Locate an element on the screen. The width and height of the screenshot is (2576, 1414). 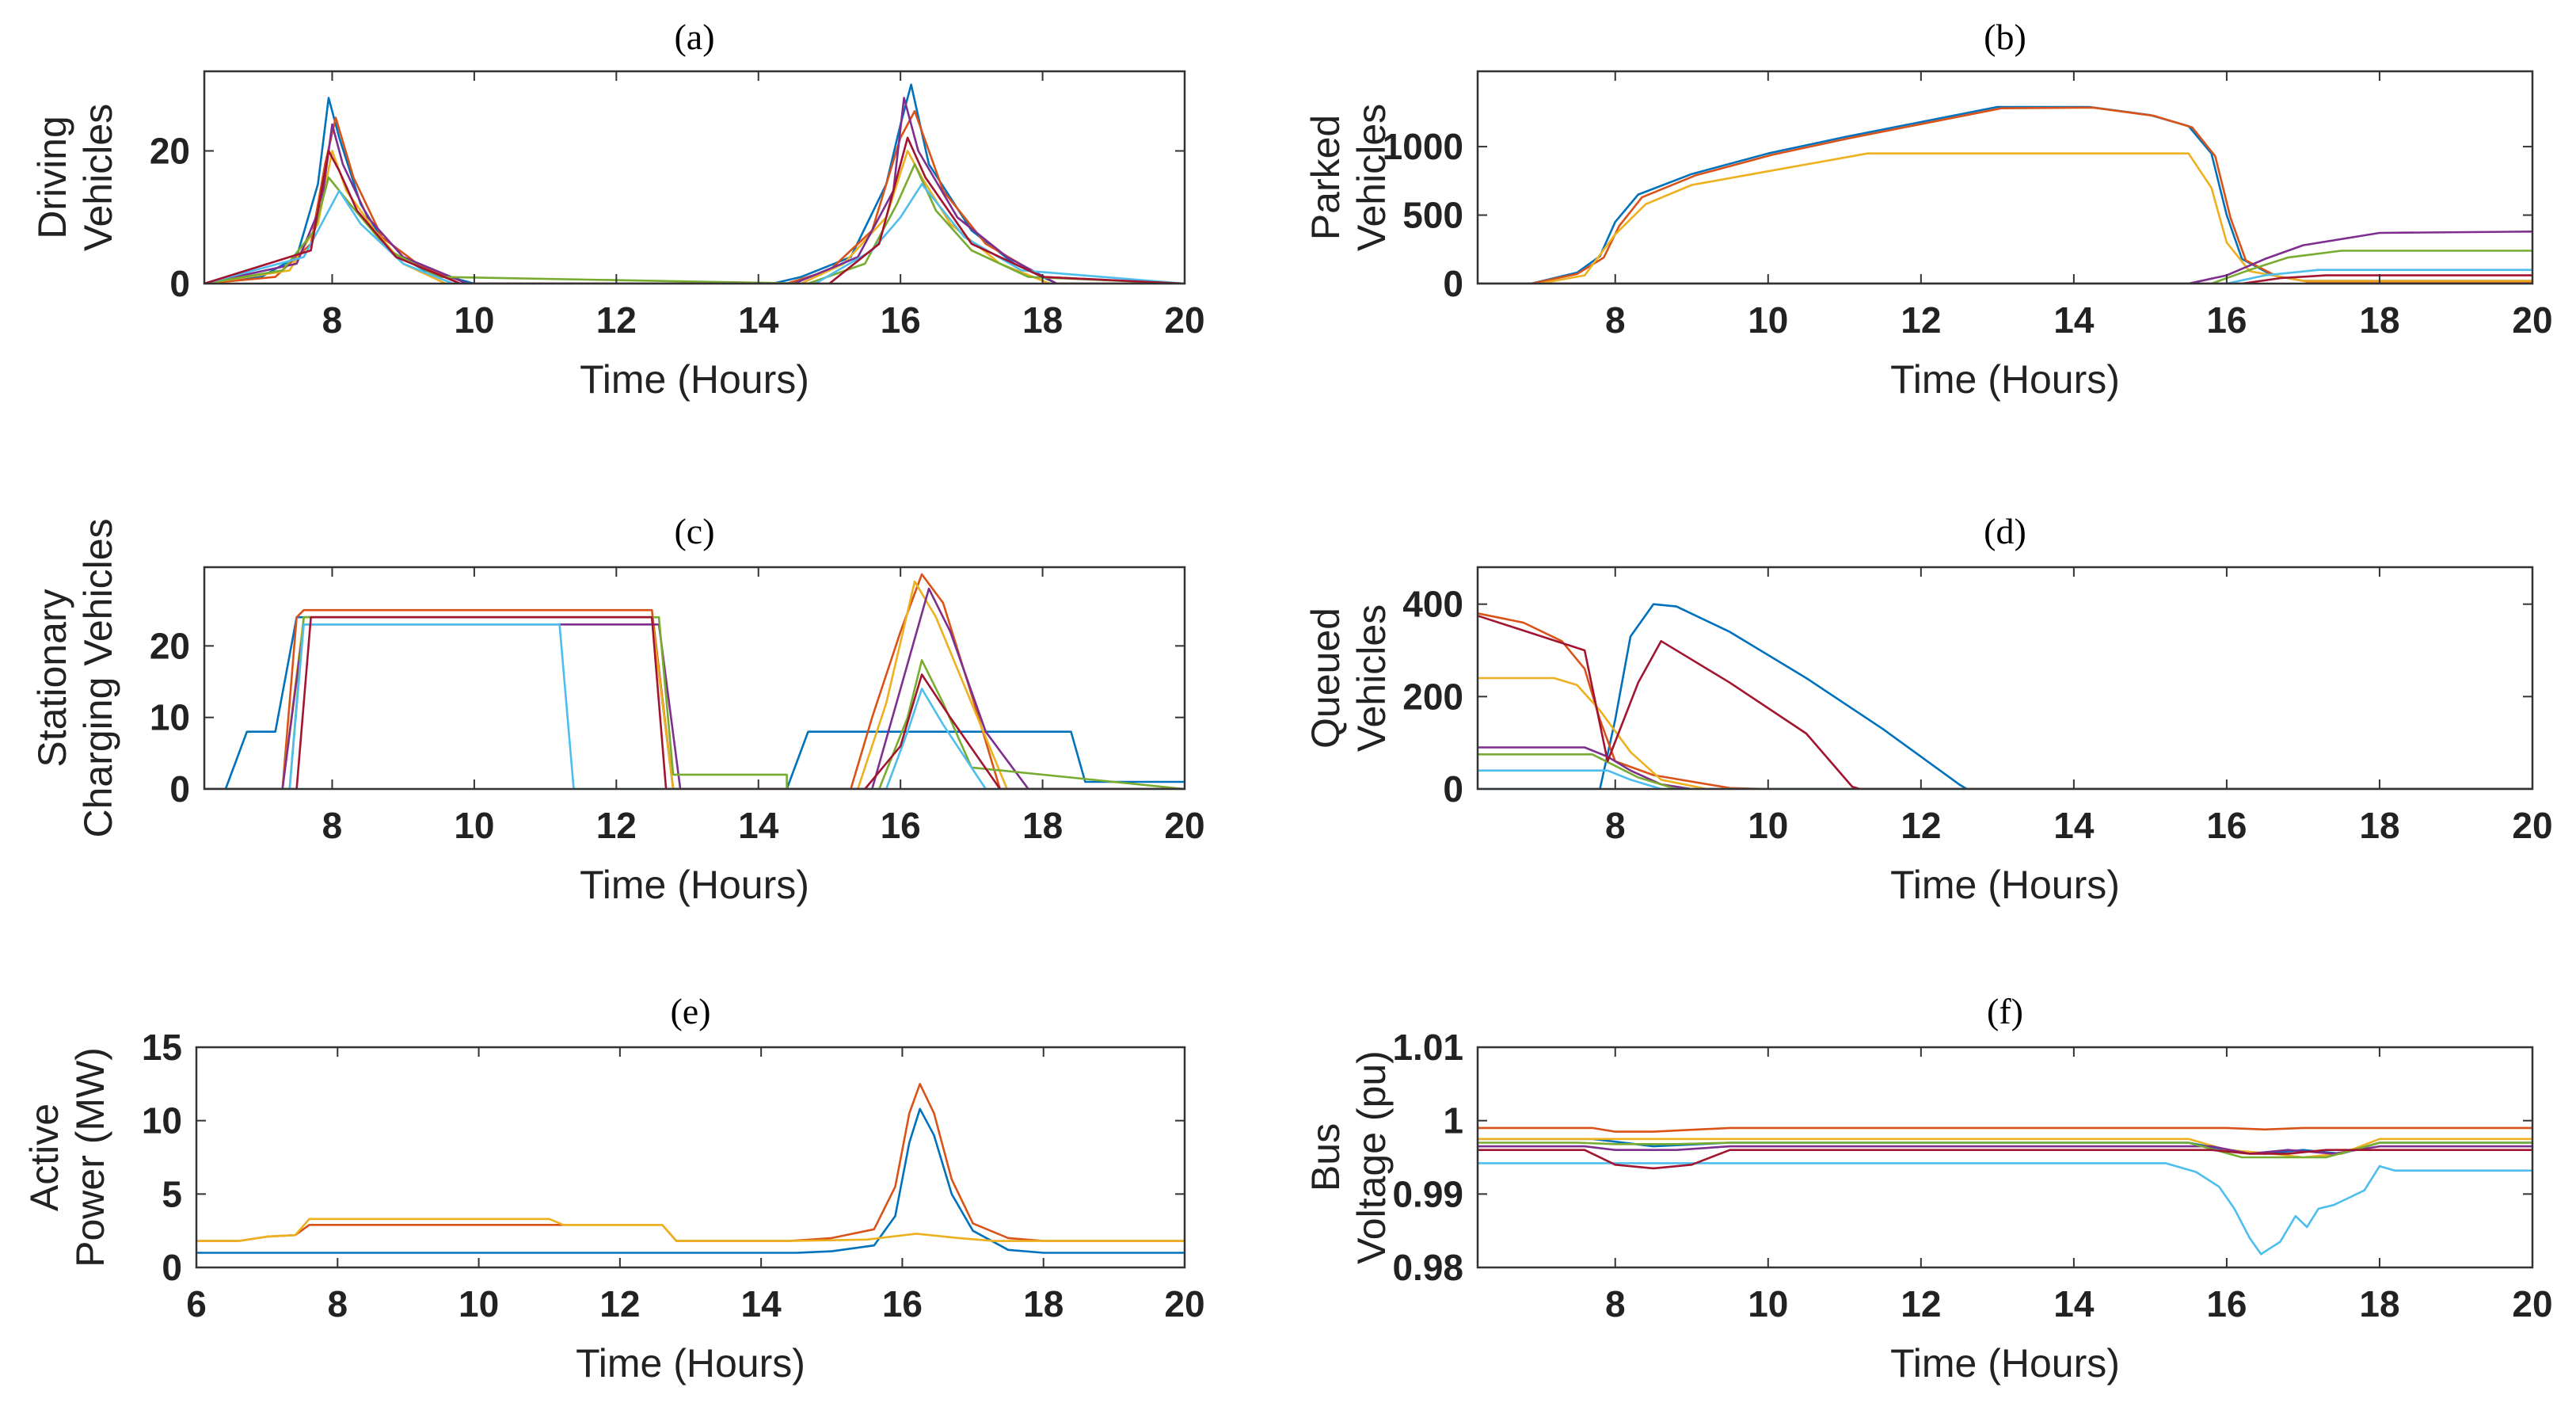
y-axis-label-line: Driving is located at coordinates (52, 177).